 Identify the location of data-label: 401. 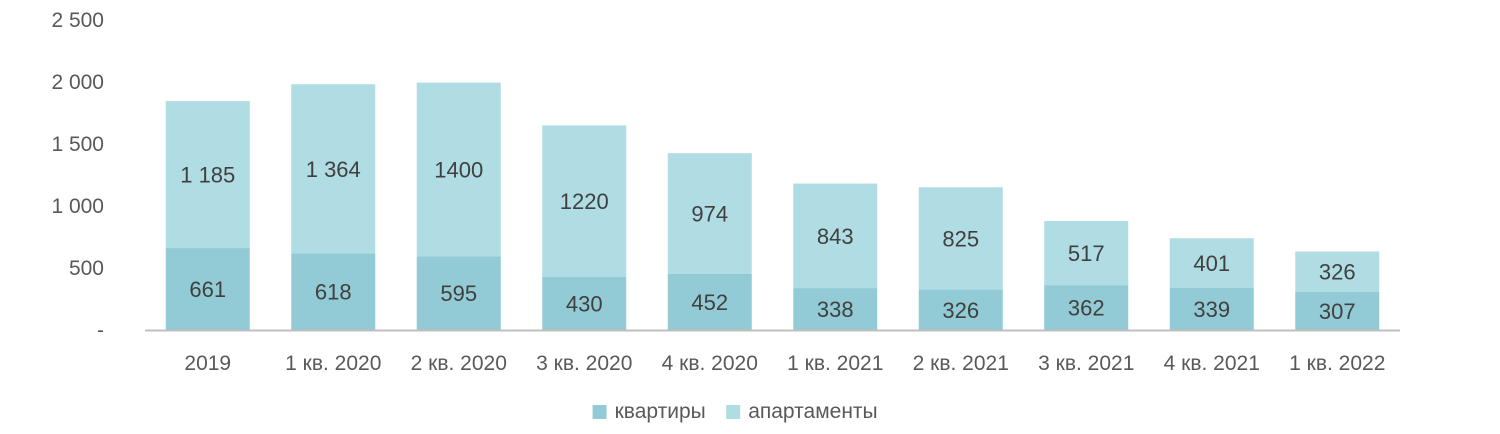
(1211, 263).